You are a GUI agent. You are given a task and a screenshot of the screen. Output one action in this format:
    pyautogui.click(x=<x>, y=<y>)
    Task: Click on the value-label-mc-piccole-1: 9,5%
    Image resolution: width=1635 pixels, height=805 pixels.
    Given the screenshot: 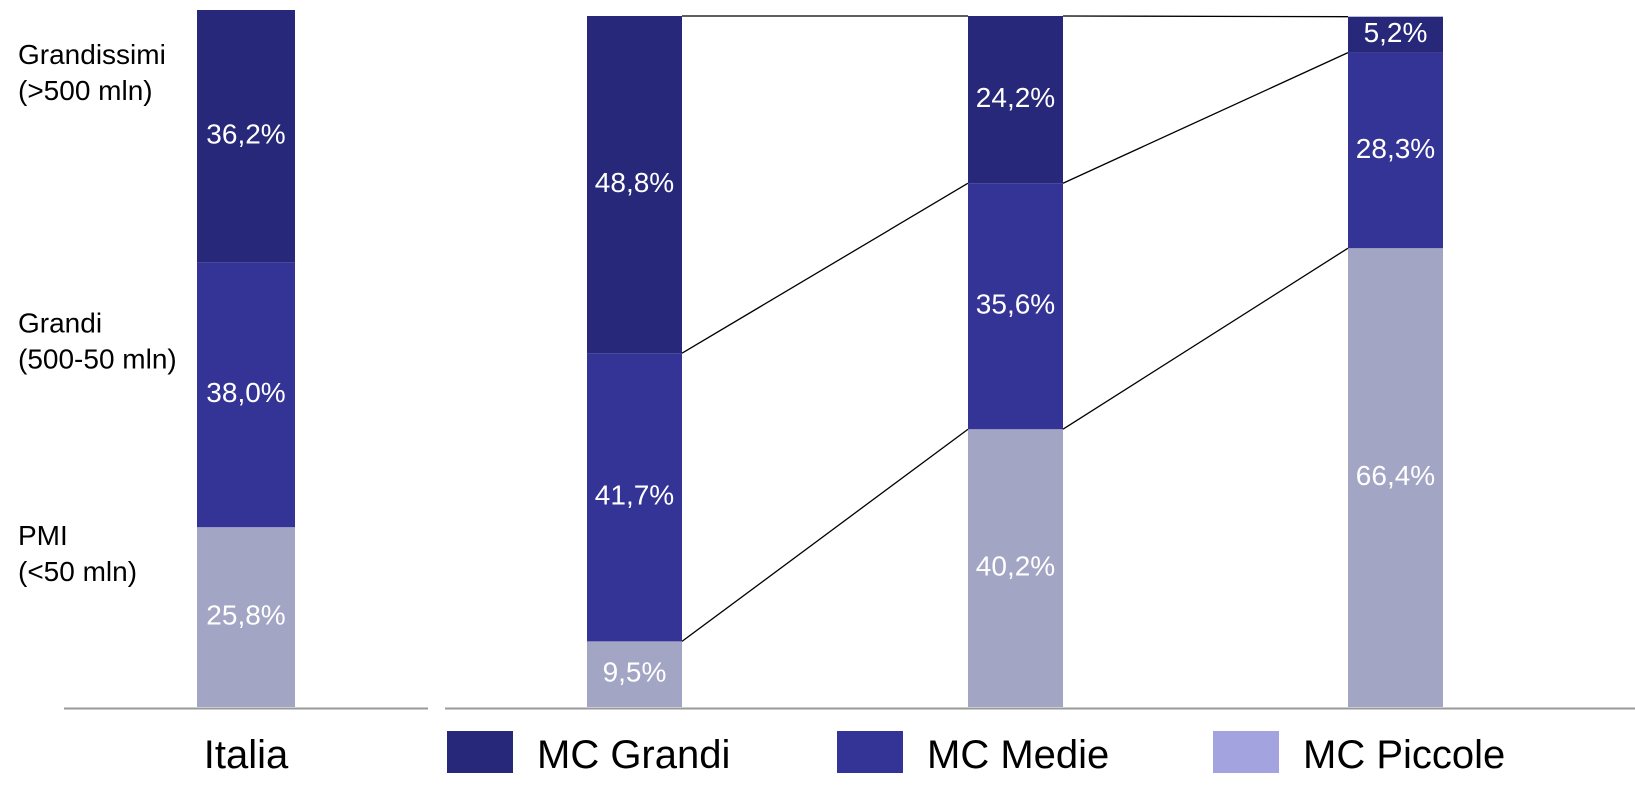 What is the action you would take?
    pyautogui.click(x=635, y=672)
    